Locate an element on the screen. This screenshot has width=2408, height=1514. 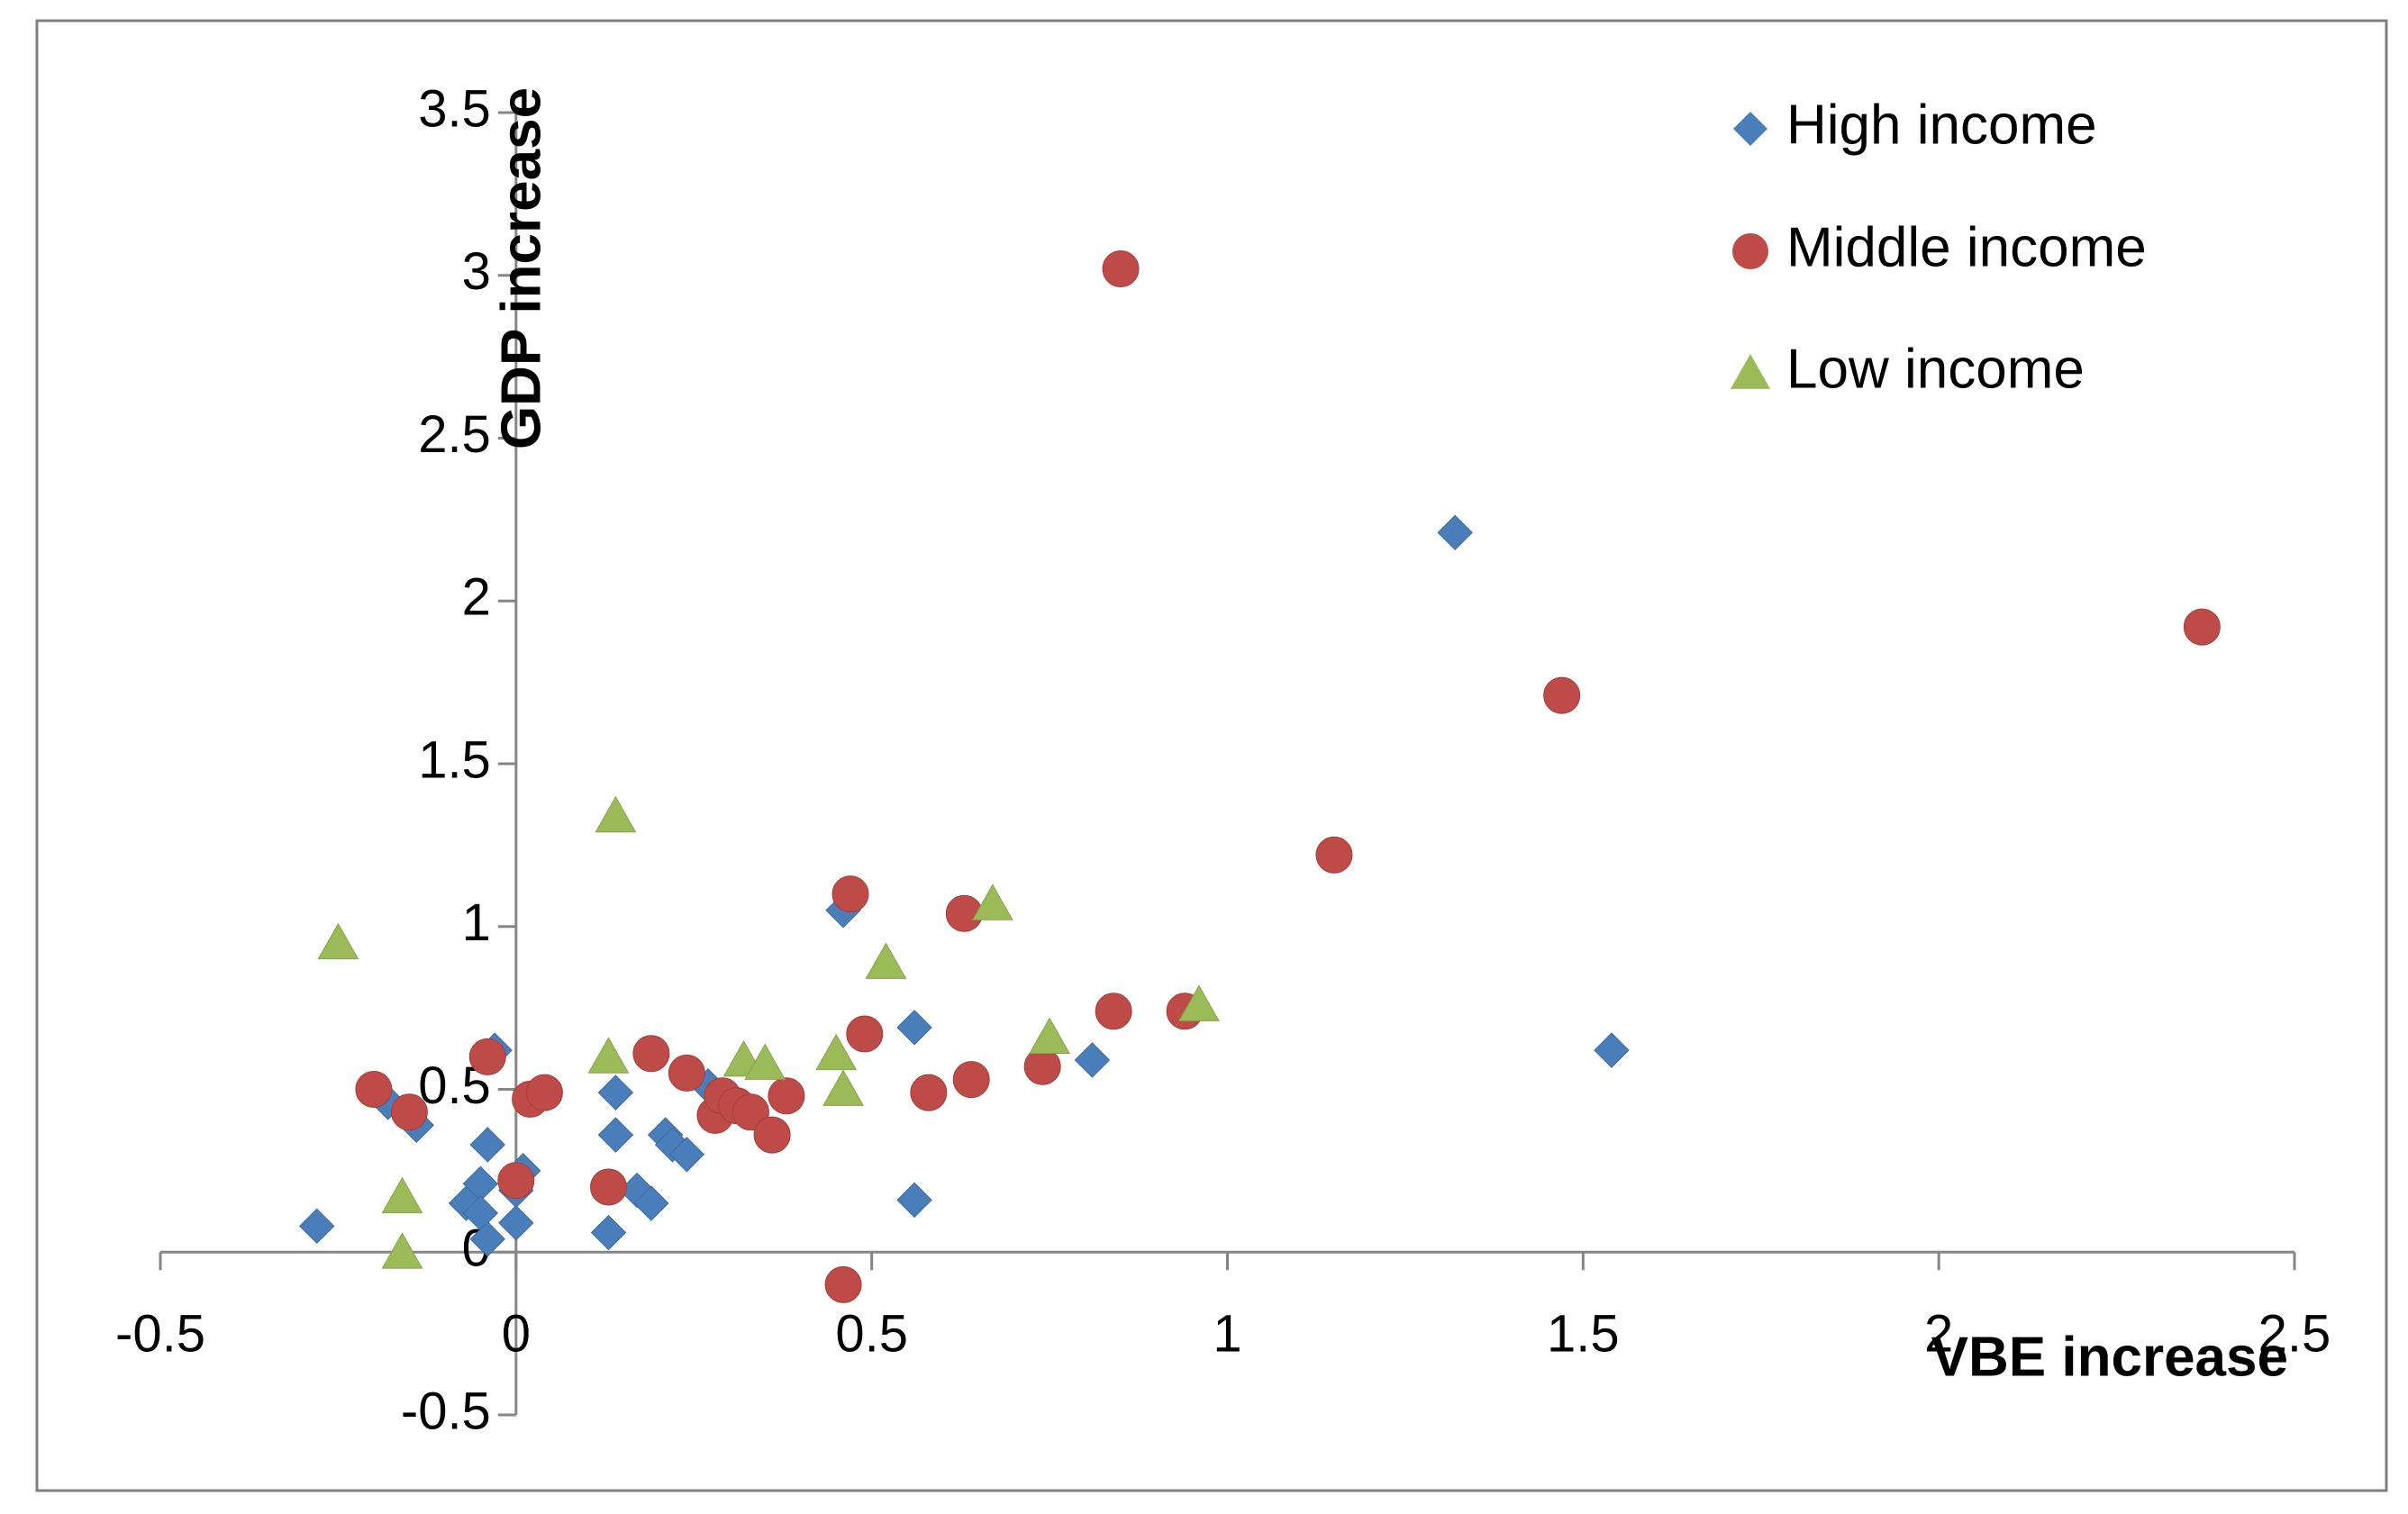
x-tick-label: 1.5 is located at coordinates (1584, 1333).